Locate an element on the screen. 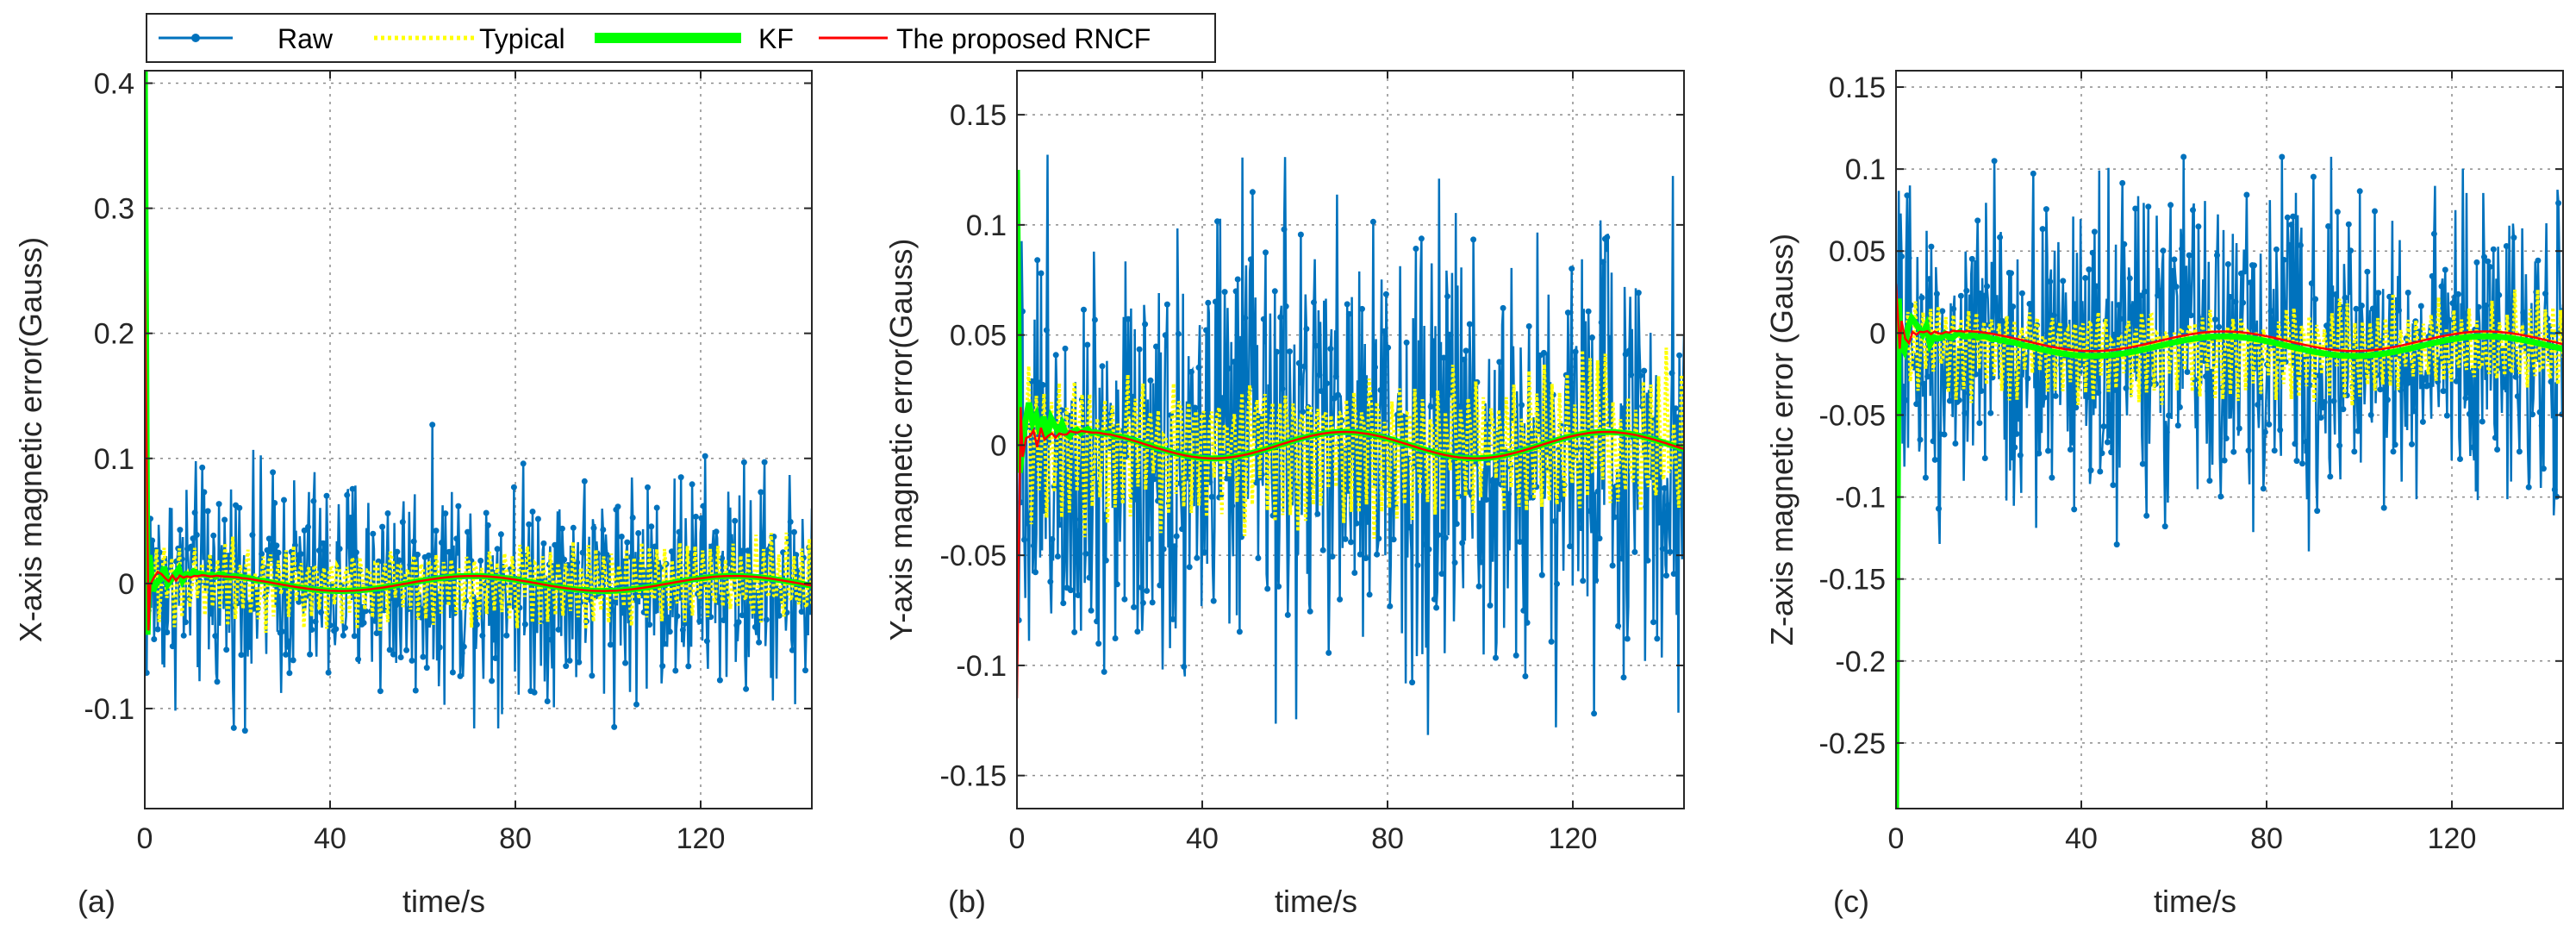 Image resolution: width=2576 pixels, height=931 pixels. series-typical-line is located at coordinates (1354, 443).